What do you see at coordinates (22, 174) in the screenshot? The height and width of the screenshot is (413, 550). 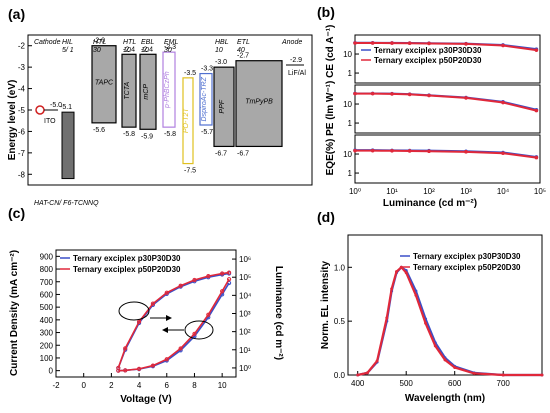 I see `a-ytick-label: -8` at bounding box center [22, 174].